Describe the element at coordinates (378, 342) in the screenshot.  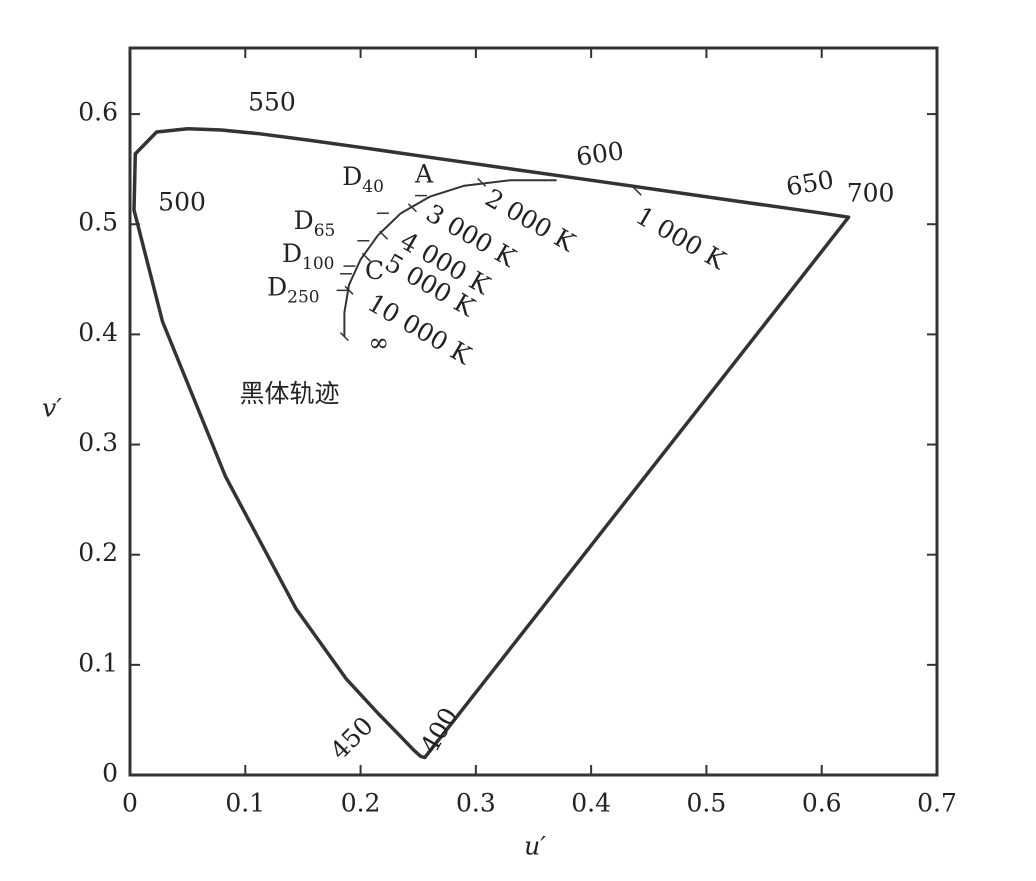
I see `temperature-label: ∞` at that location.